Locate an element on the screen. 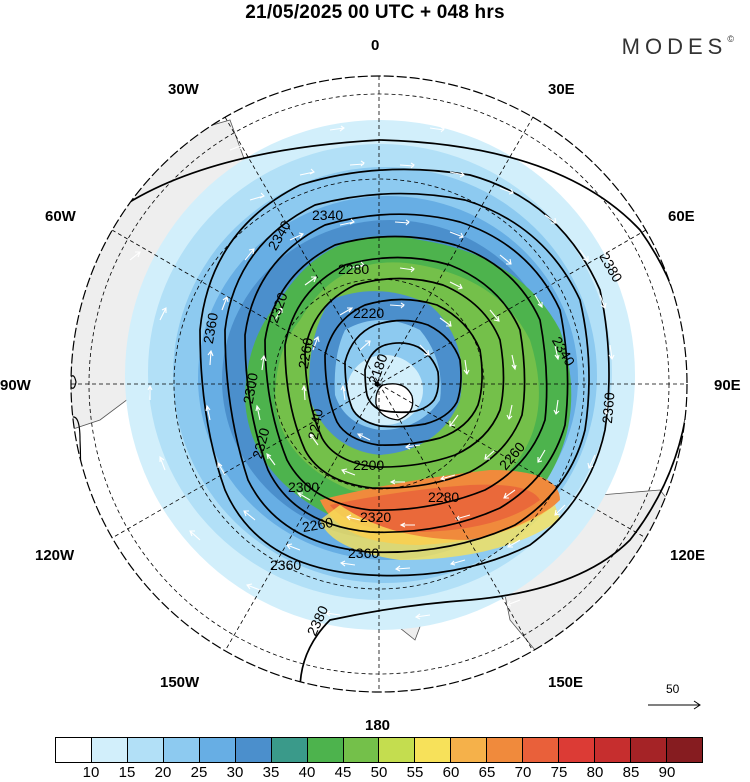 The height and width of the screenshot is (782, 750). map-title: 21/05/2025 00 UTC + 048 hrs is located at coordinates (375, 12).